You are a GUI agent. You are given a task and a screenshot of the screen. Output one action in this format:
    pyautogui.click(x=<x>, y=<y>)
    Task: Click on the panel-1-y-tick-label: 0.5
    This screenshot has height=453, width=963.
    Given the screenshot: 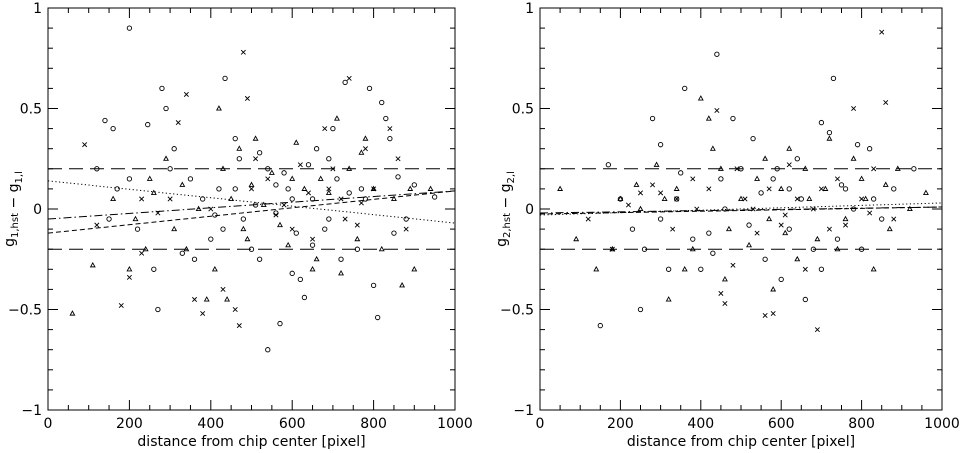 What is the action you would take?
    pyautogui.click(x=31, y=110)
    